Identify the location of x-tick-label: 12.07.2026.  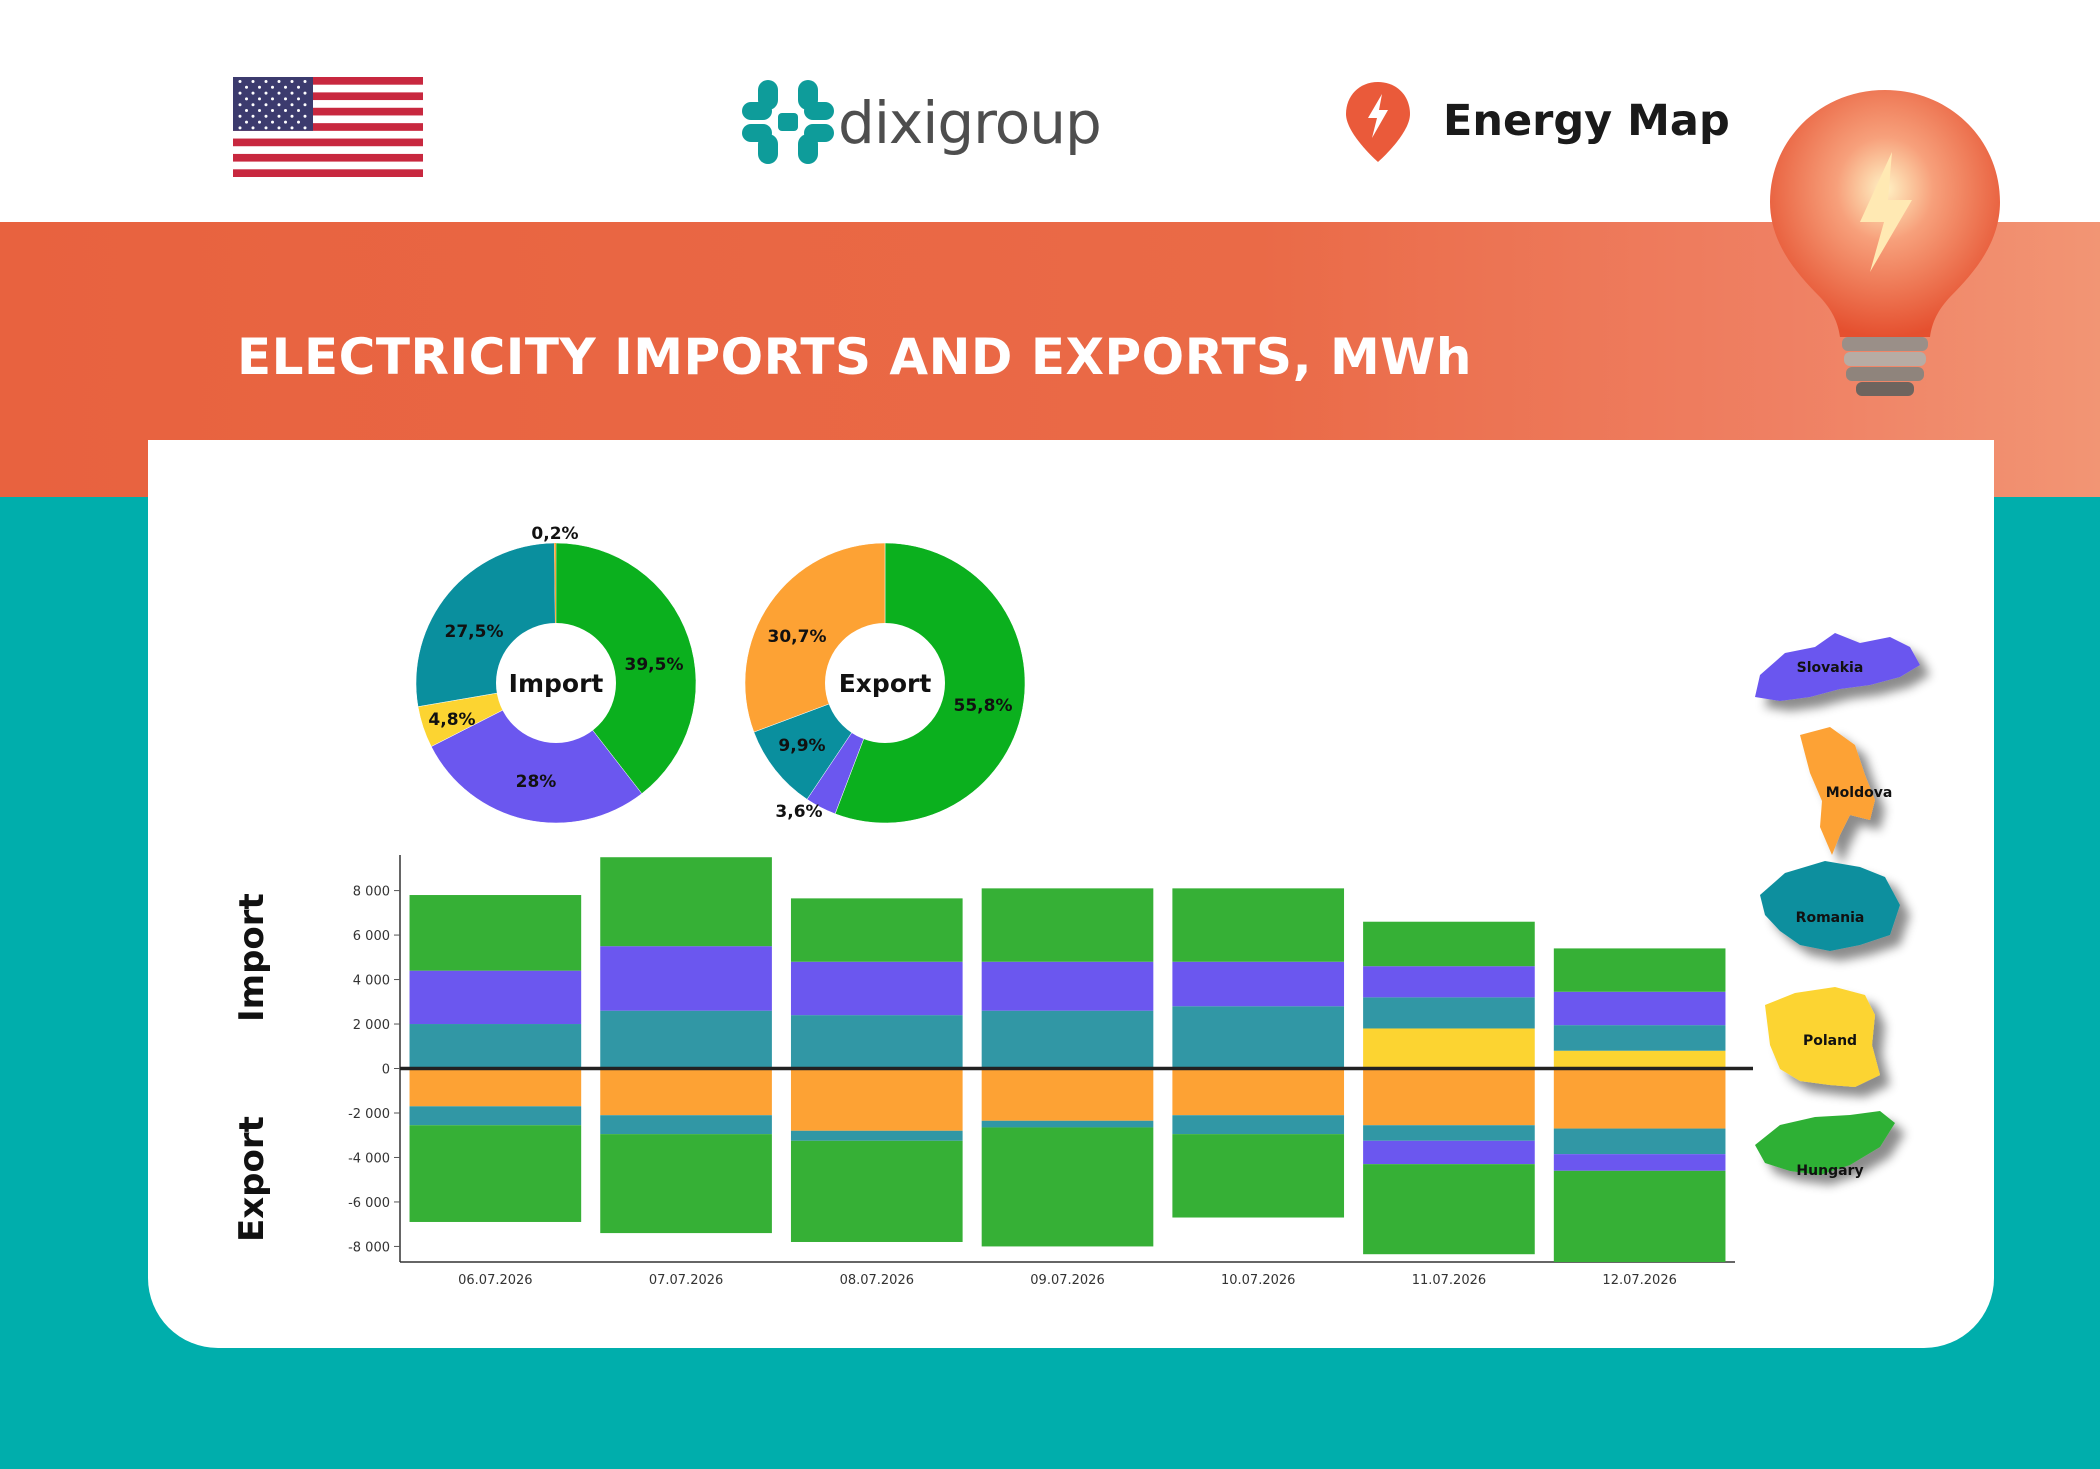
(1639, 1280).